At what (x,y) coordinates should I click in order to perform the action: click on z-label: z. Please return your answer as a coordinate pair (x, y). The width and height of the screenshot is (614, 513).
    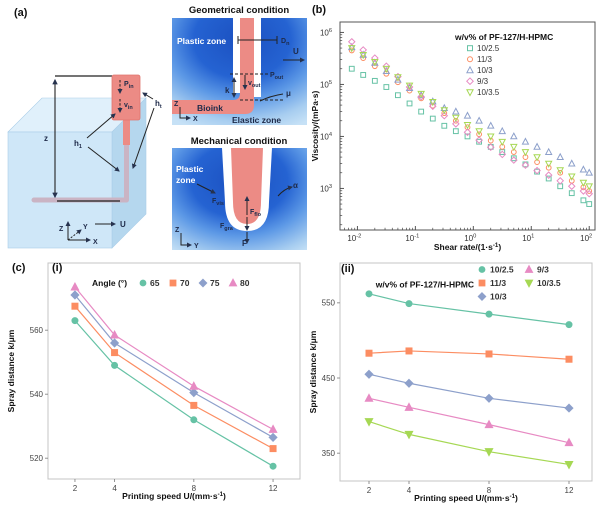
    Looking at the image, I should click on (46, 138).